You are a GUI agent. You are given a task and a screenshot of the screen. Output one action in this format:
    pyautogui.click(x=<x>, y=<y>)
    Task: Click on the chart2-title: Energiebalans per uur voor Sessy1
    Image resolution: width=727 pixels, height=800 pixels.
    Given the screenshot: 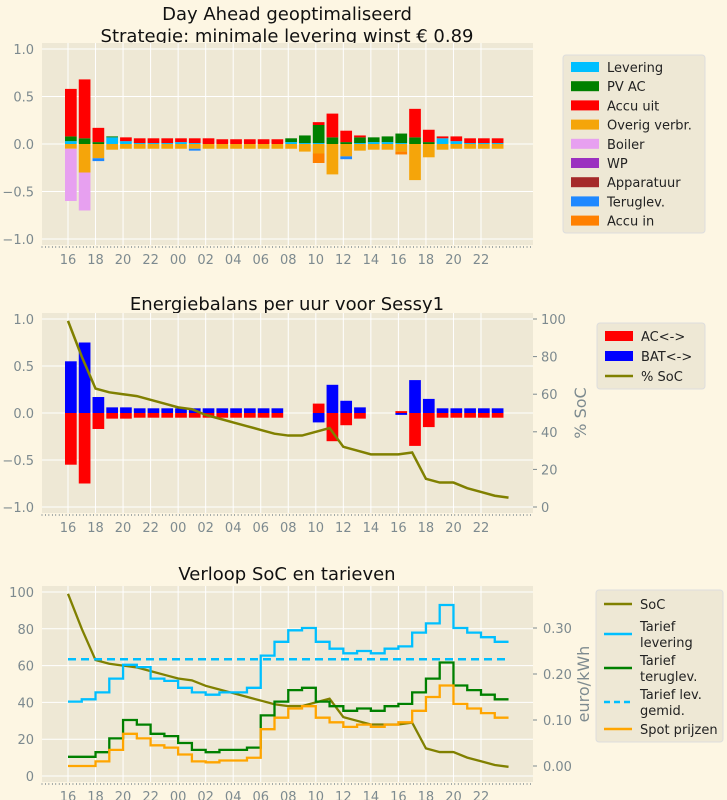 What is the action you would take?
    pyautogui.click(x=287, y=304)
    